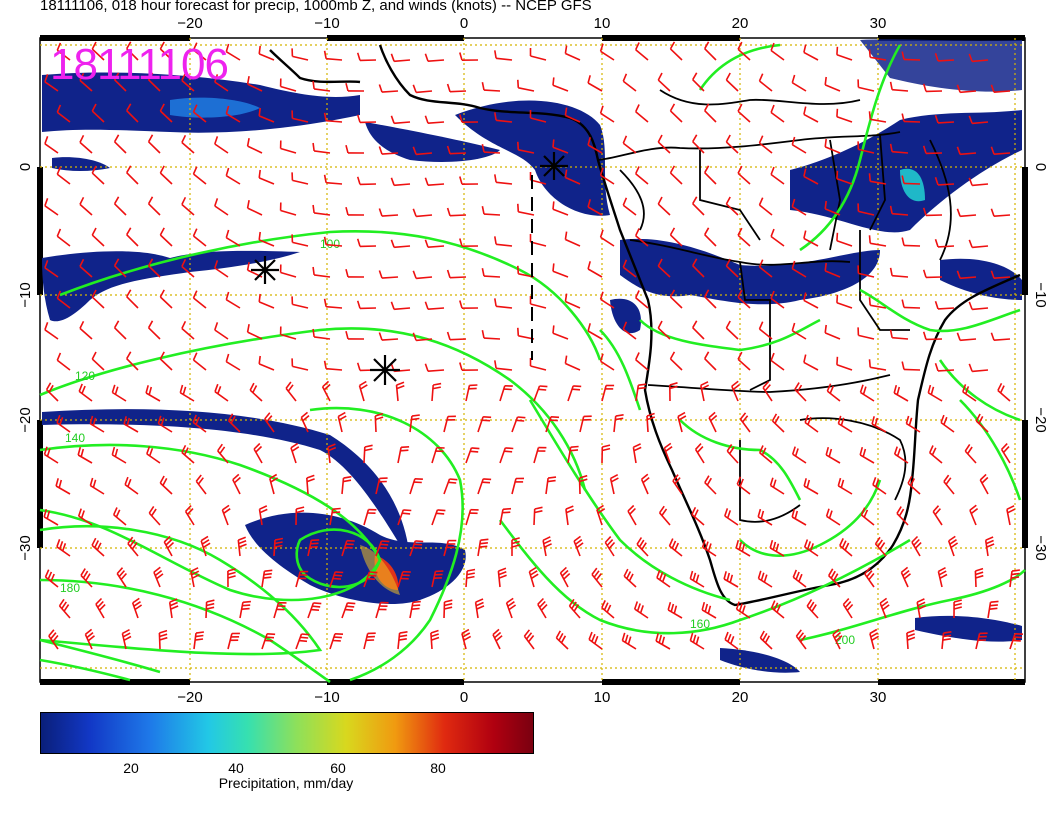  I want to click on lon-label: 30, so click(878, 23).